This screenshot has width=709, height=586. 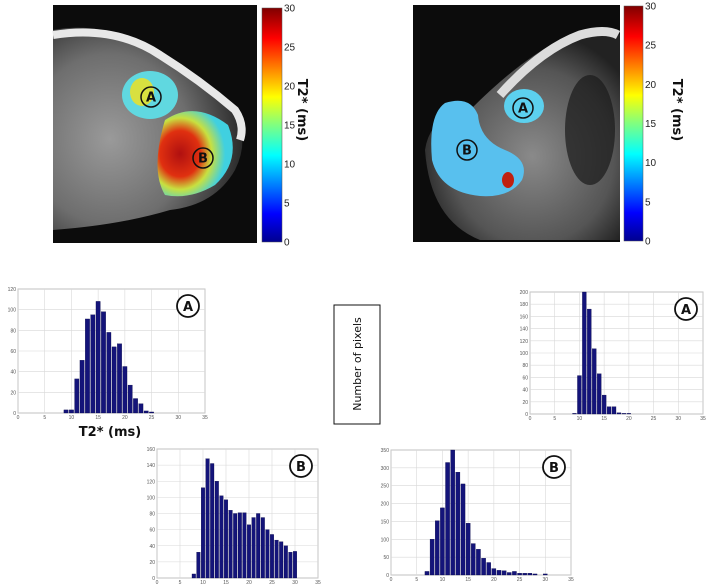 What do you see at coordinates (152, 563) in the screenshot?
I see `y-tick-label: 20` at bounding box center [152, 563].